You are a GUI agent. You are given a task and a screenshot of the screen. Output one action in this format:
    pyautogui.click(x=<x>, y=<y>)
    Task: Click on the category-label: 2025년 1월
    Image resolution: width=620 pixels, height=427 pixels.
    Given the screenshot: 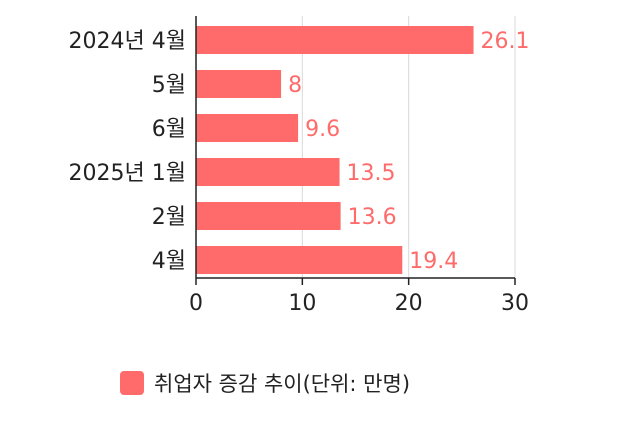 What is the action you would take?
    pyautogui.click(x=127, y=173)
    